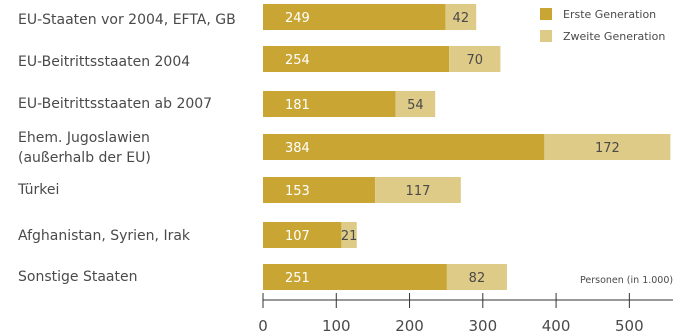 The width and height of the screenshot is (689, 336). I want to click on value-label-second-generation-1: 70, so click(474, 60).